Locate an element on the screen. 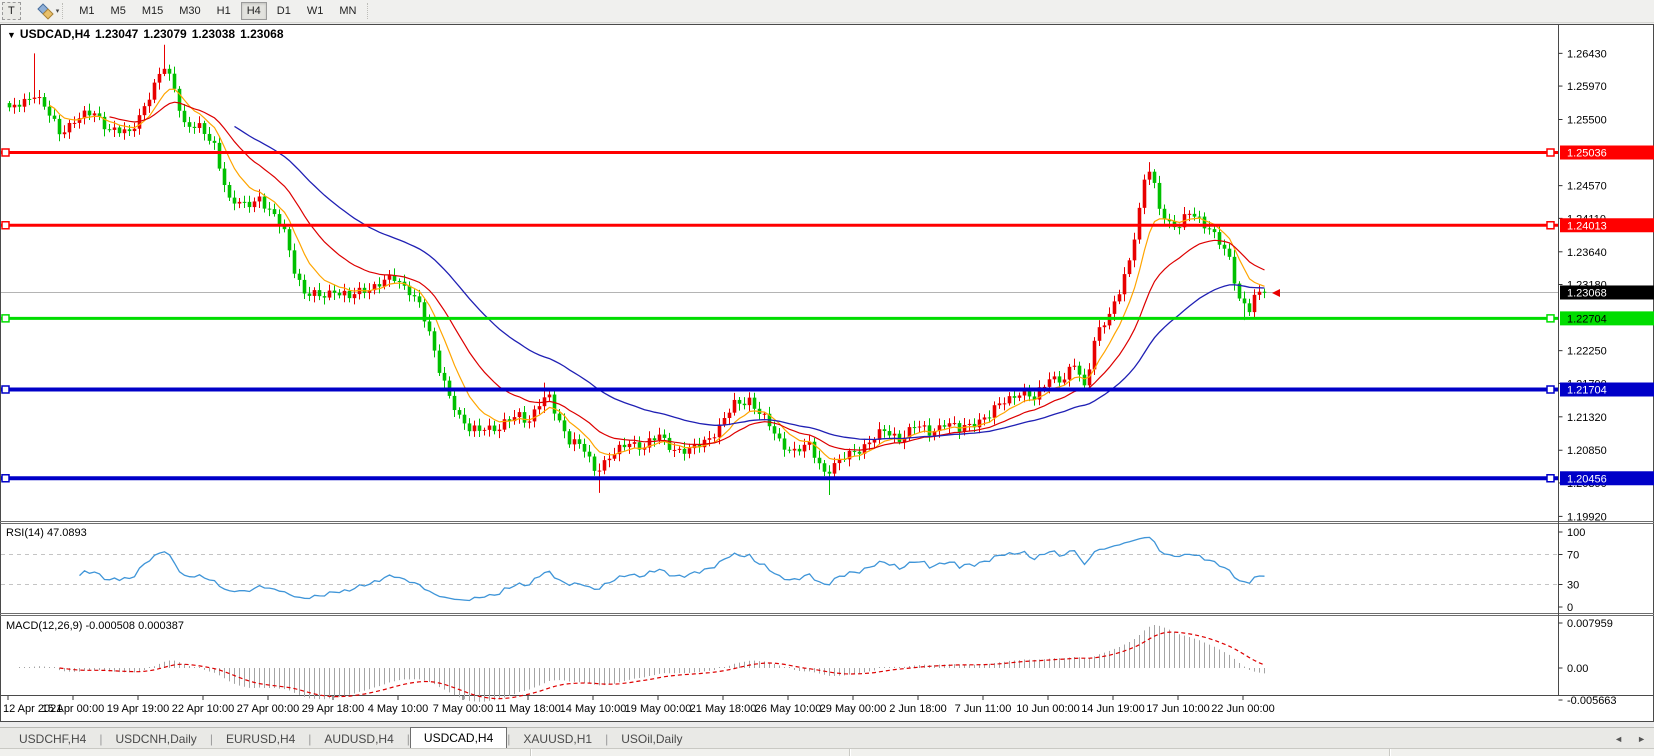 Image resolution: width=1654 pixels, height=756 pixels. svg-text: 22 Apr 10:00 is located at coordinates (203, 709).